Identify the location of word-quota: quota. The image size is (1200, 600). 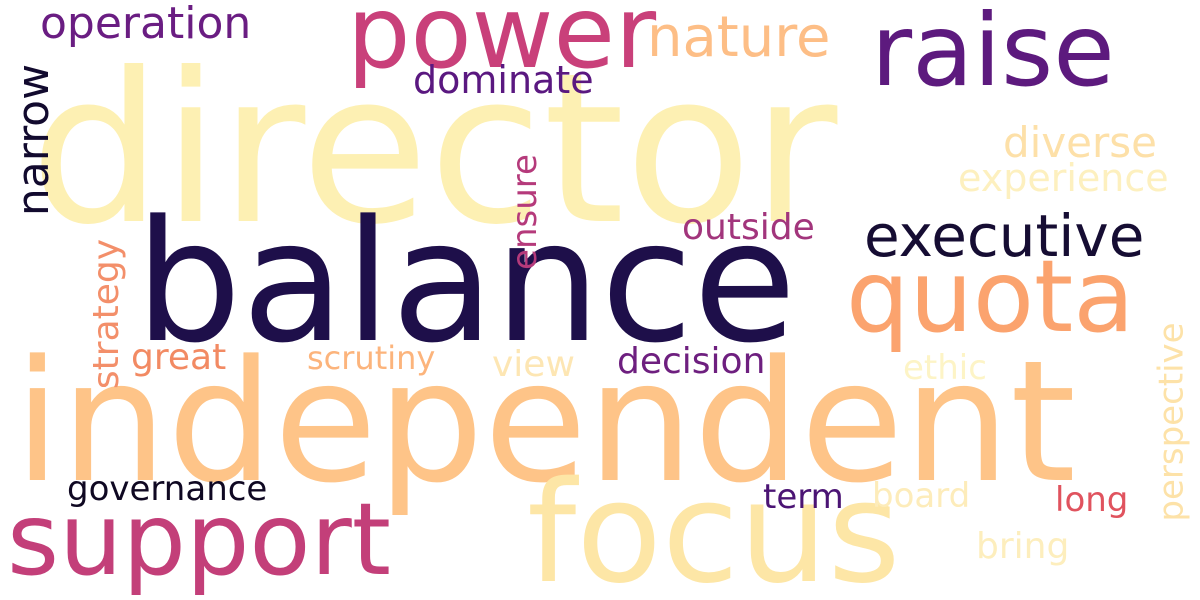
(990, 296).